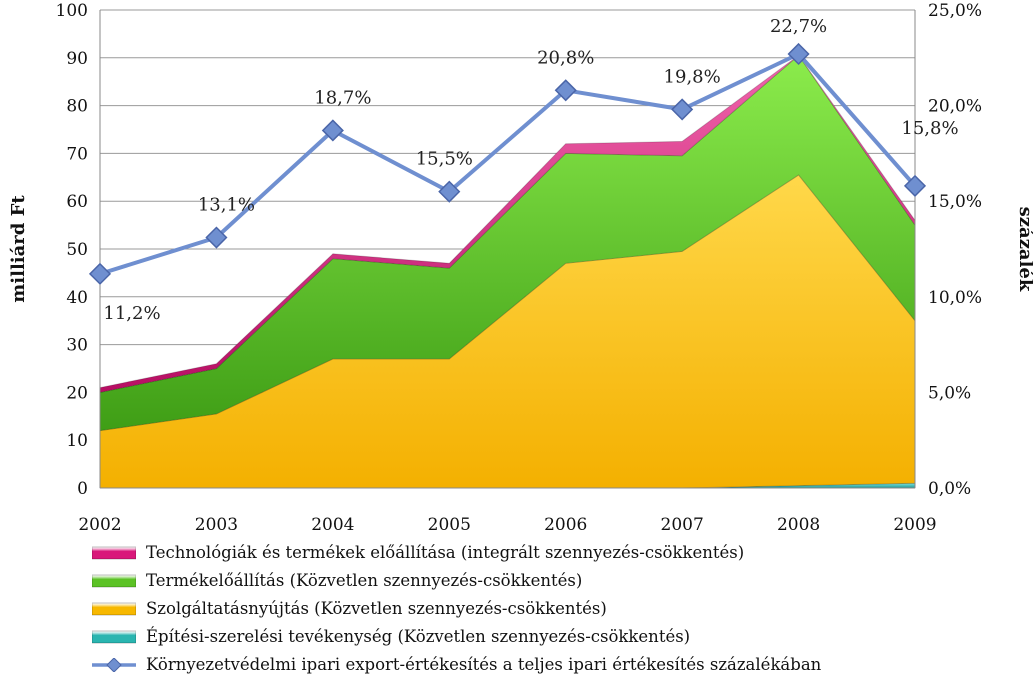 Image resolution: width=1033 pixels, height=685 pixels. Describe the element at coordinates (798, 26) in the screenshot. I see `percent-data-label: 22,7%` at that location.